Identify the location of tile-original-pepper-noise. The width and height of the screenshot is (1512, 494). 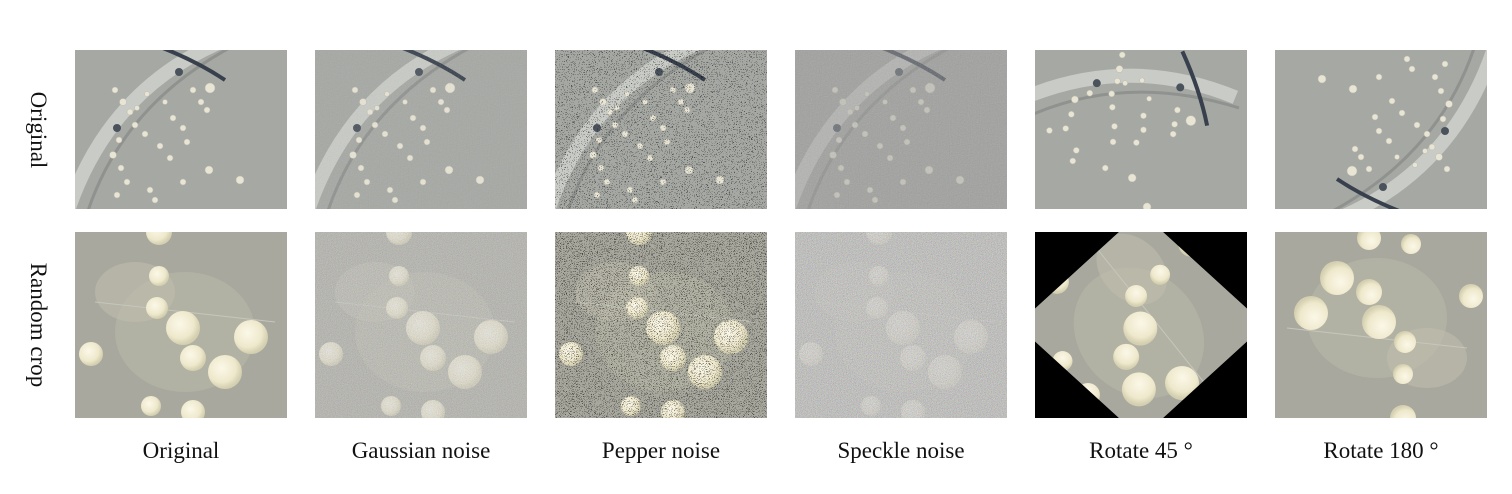
(661, 129).